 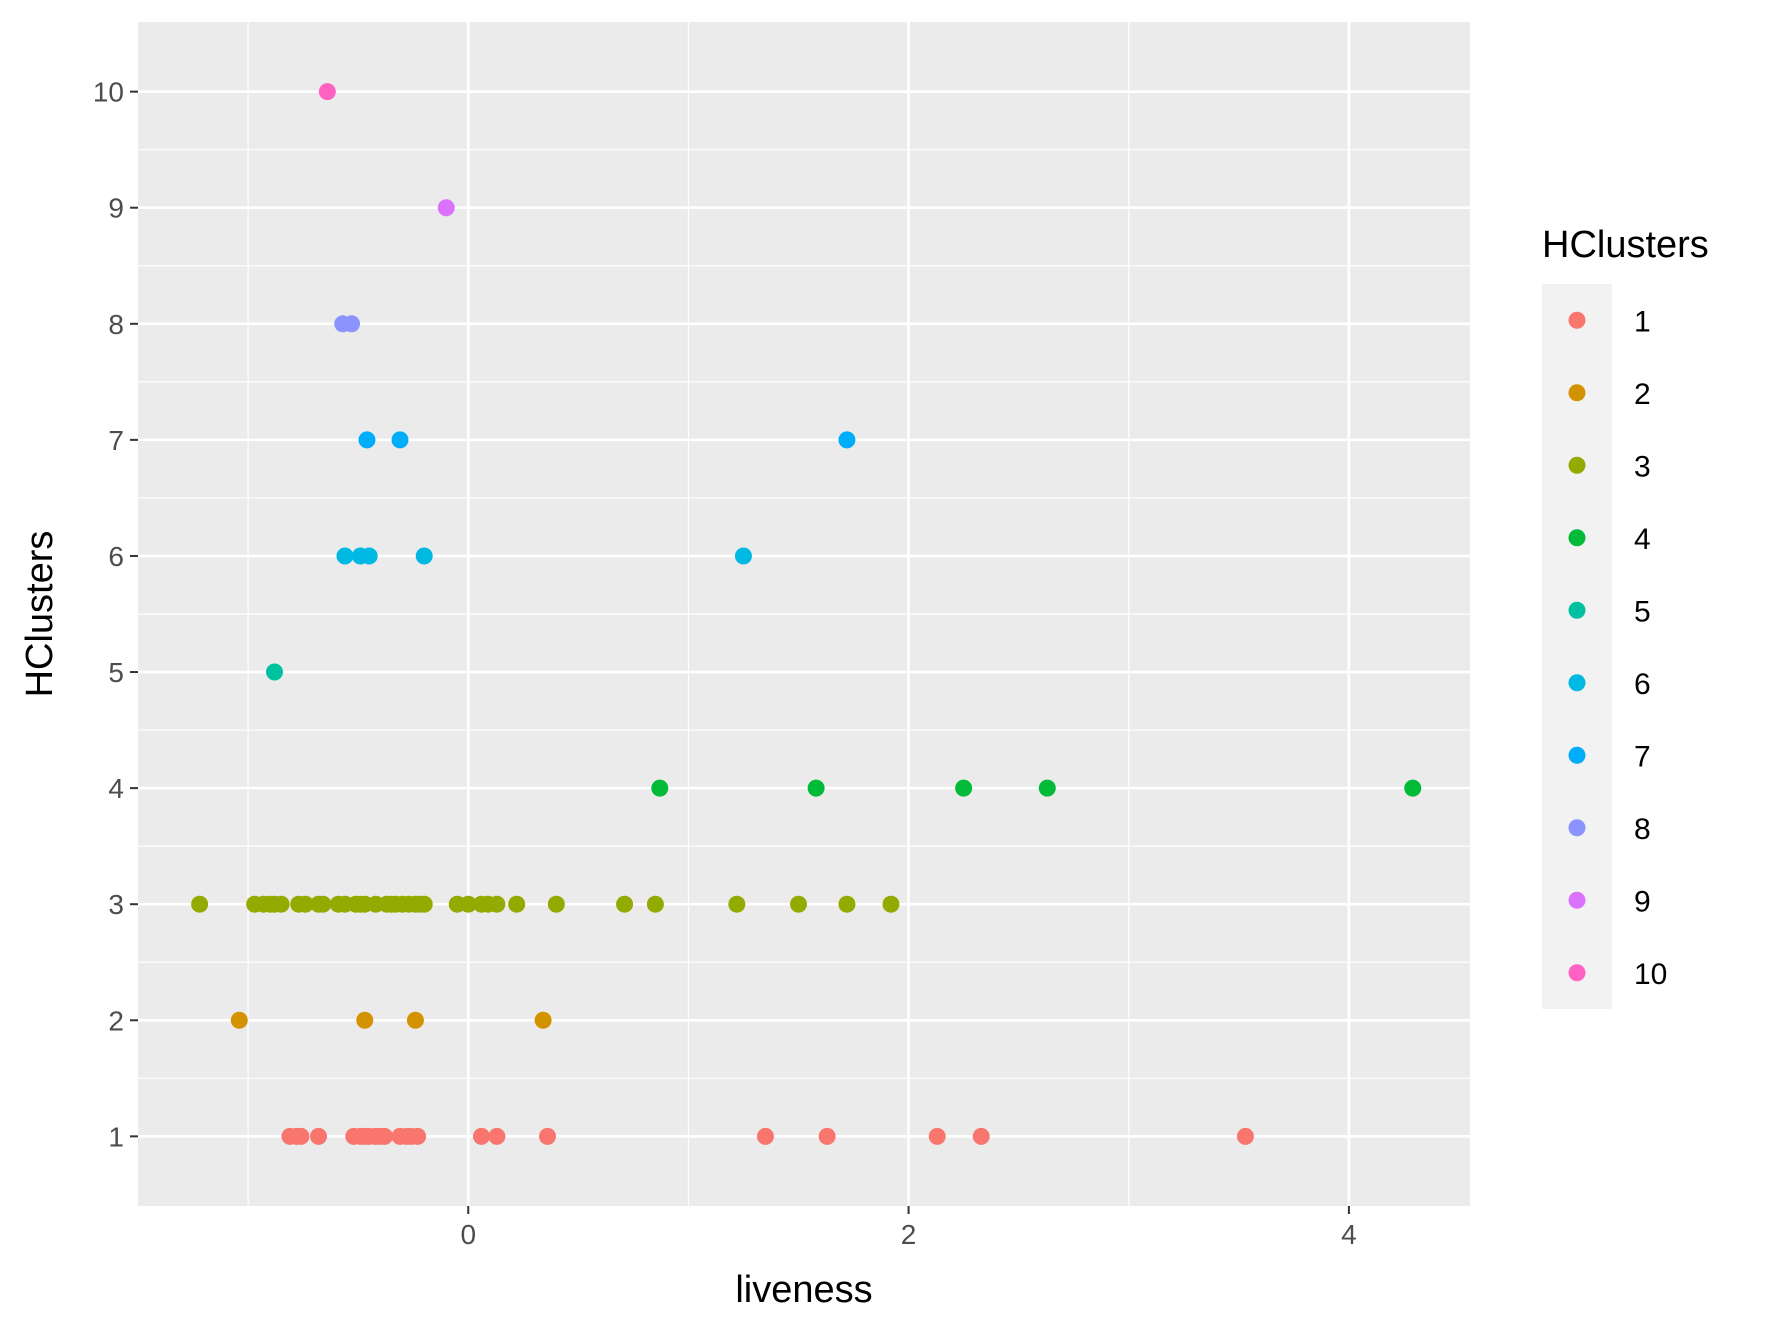 What do you see at coordinates (1642, 684) in the screenshot?
I see `legend-label-cluster-6: 6` at bounding box center [1642, 684].